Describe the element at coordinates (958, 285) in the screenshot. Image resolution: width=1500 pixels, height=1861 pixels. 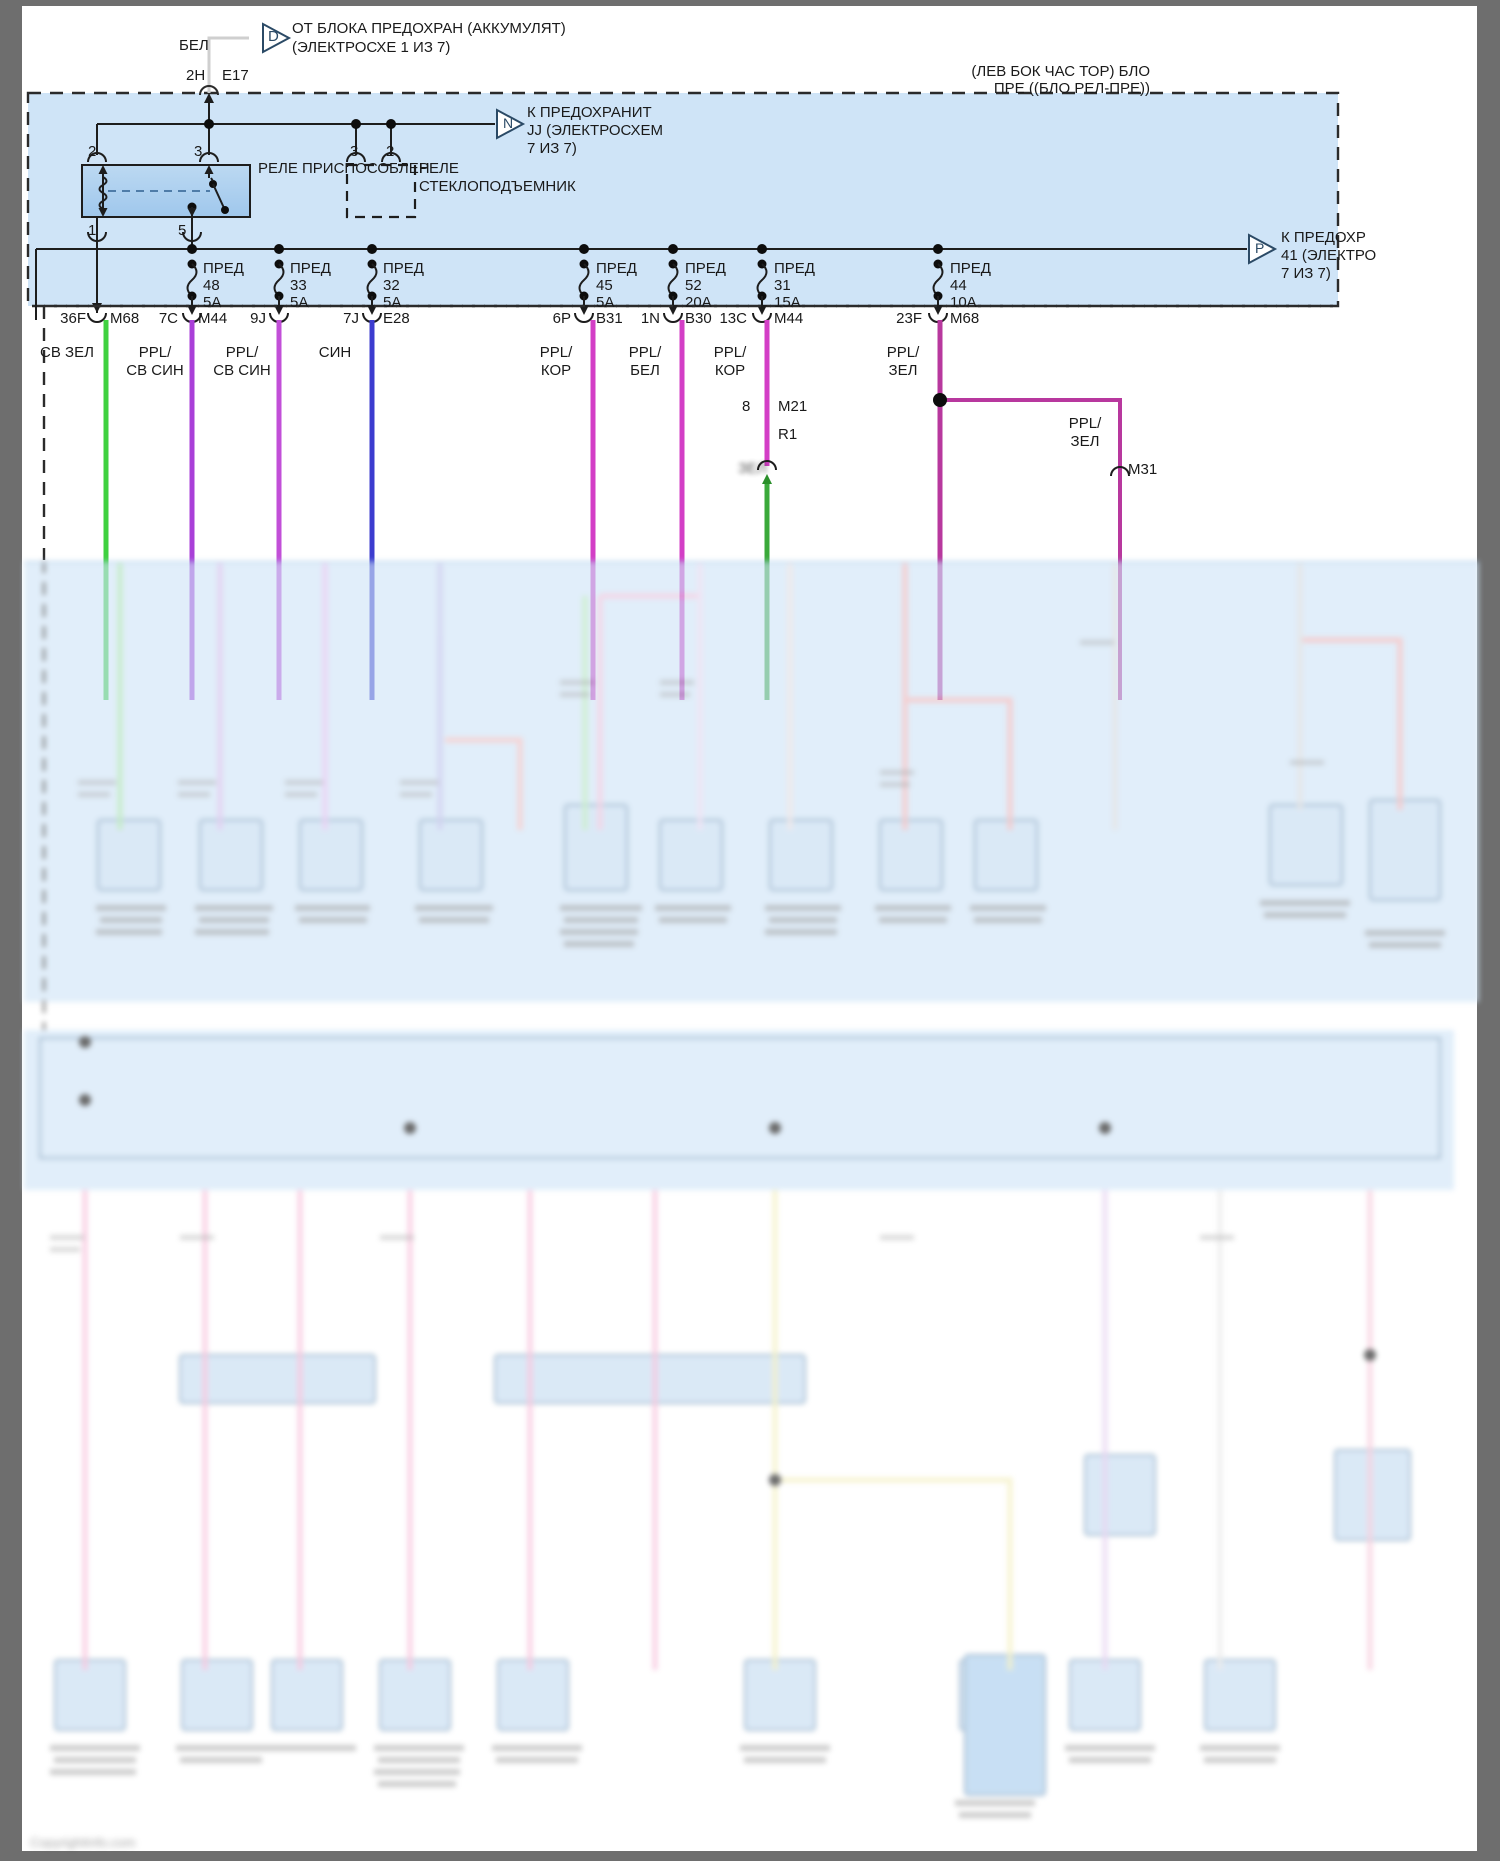
I see `fuse-number-44: 44` at that location.